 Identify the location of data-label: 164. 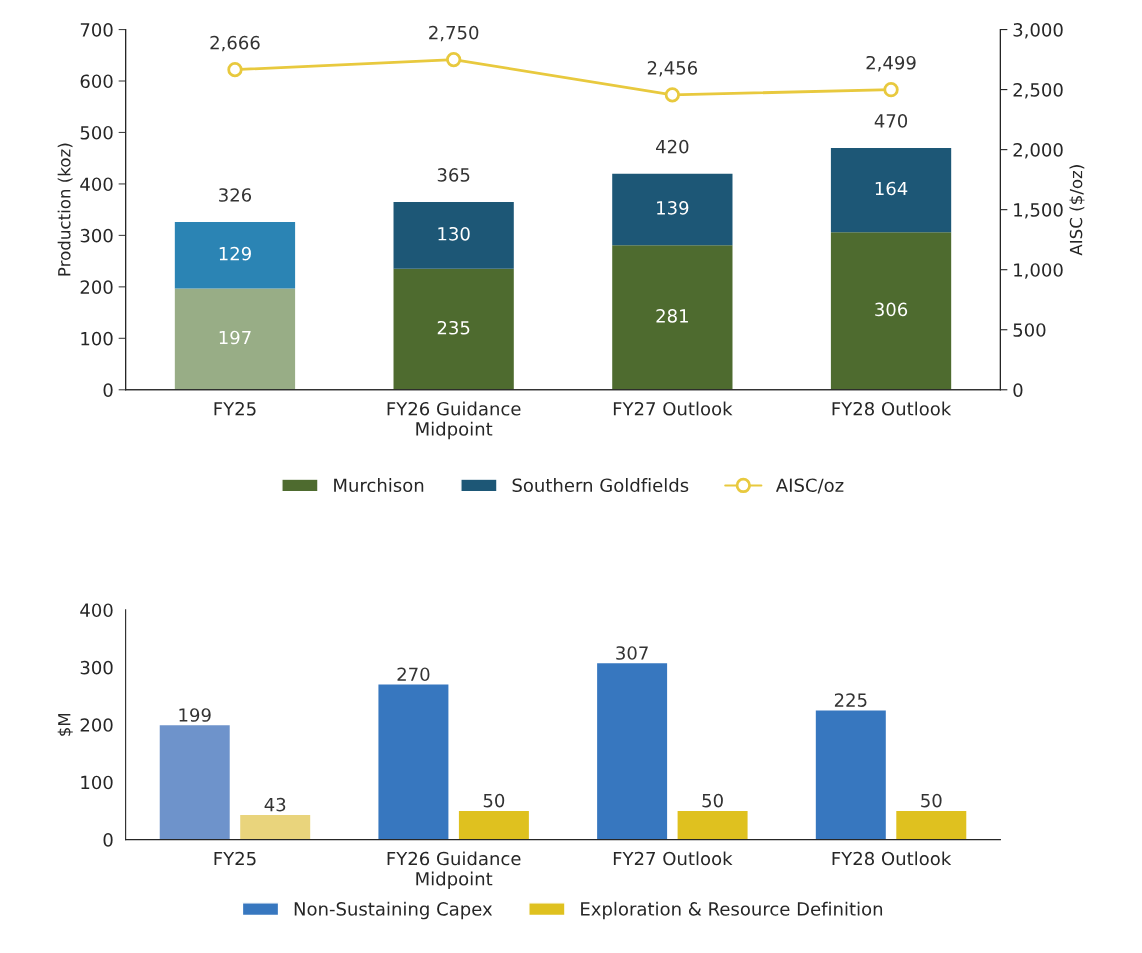
(891, 188).